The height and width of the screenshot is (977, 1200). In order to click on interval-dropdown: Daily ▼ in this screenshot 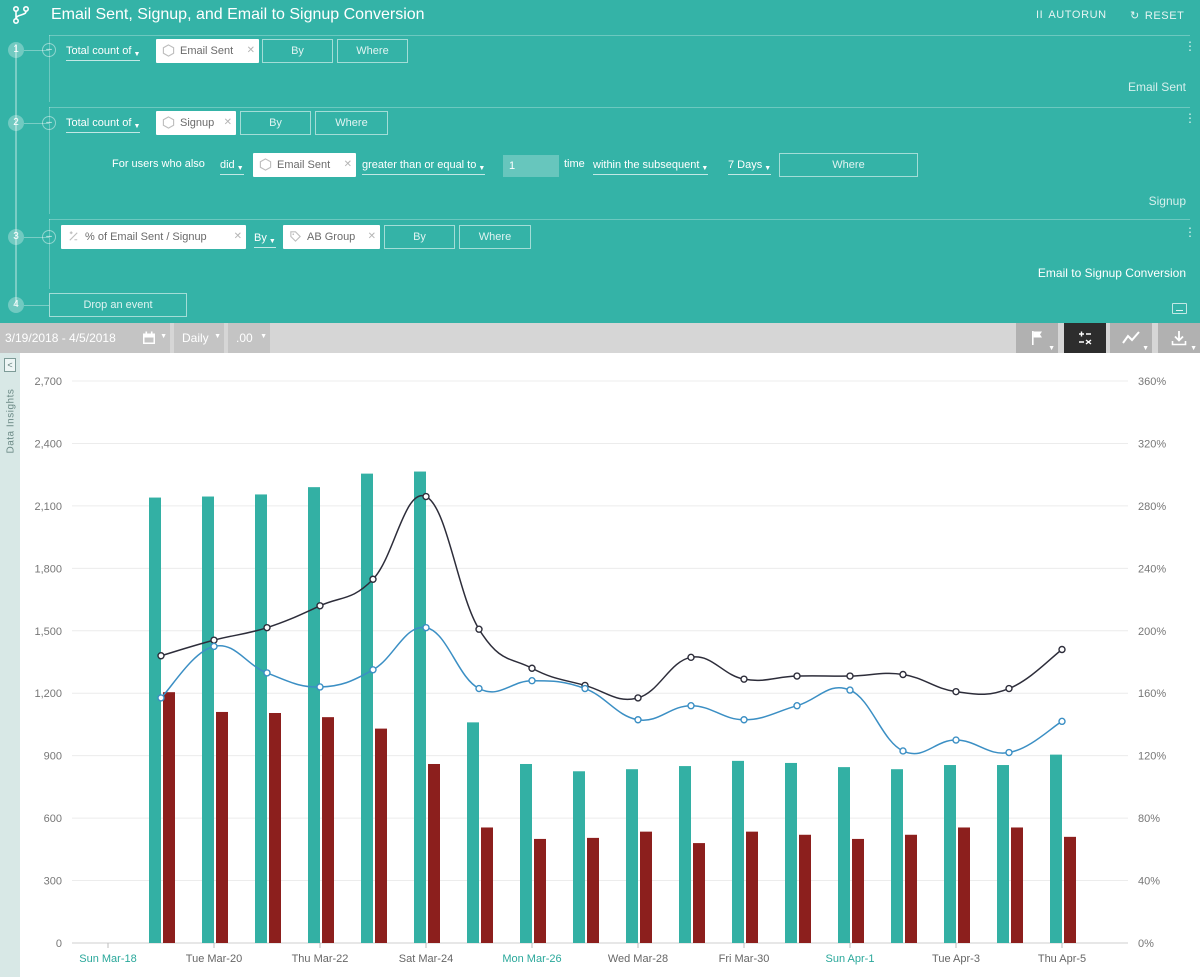, I will do `click(199, 338)`.